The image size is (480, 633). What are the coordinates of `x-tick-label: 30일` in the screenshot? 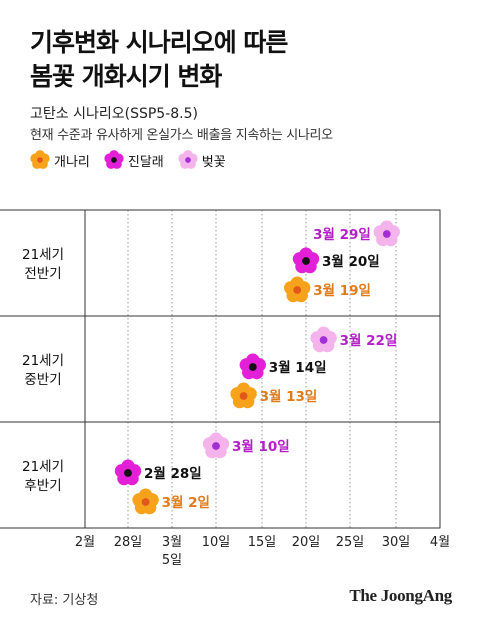 It's located at (396, 542).